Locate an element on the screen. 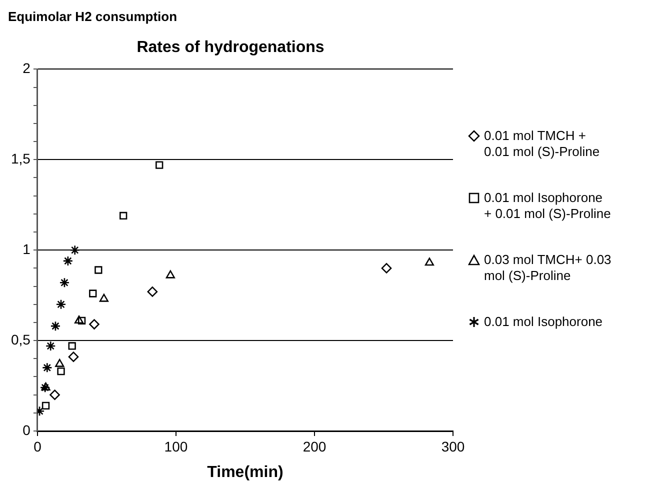 This screenshot has height=494, width=654. y-tick-label: 0,5 is located at coordinates (20, 339).